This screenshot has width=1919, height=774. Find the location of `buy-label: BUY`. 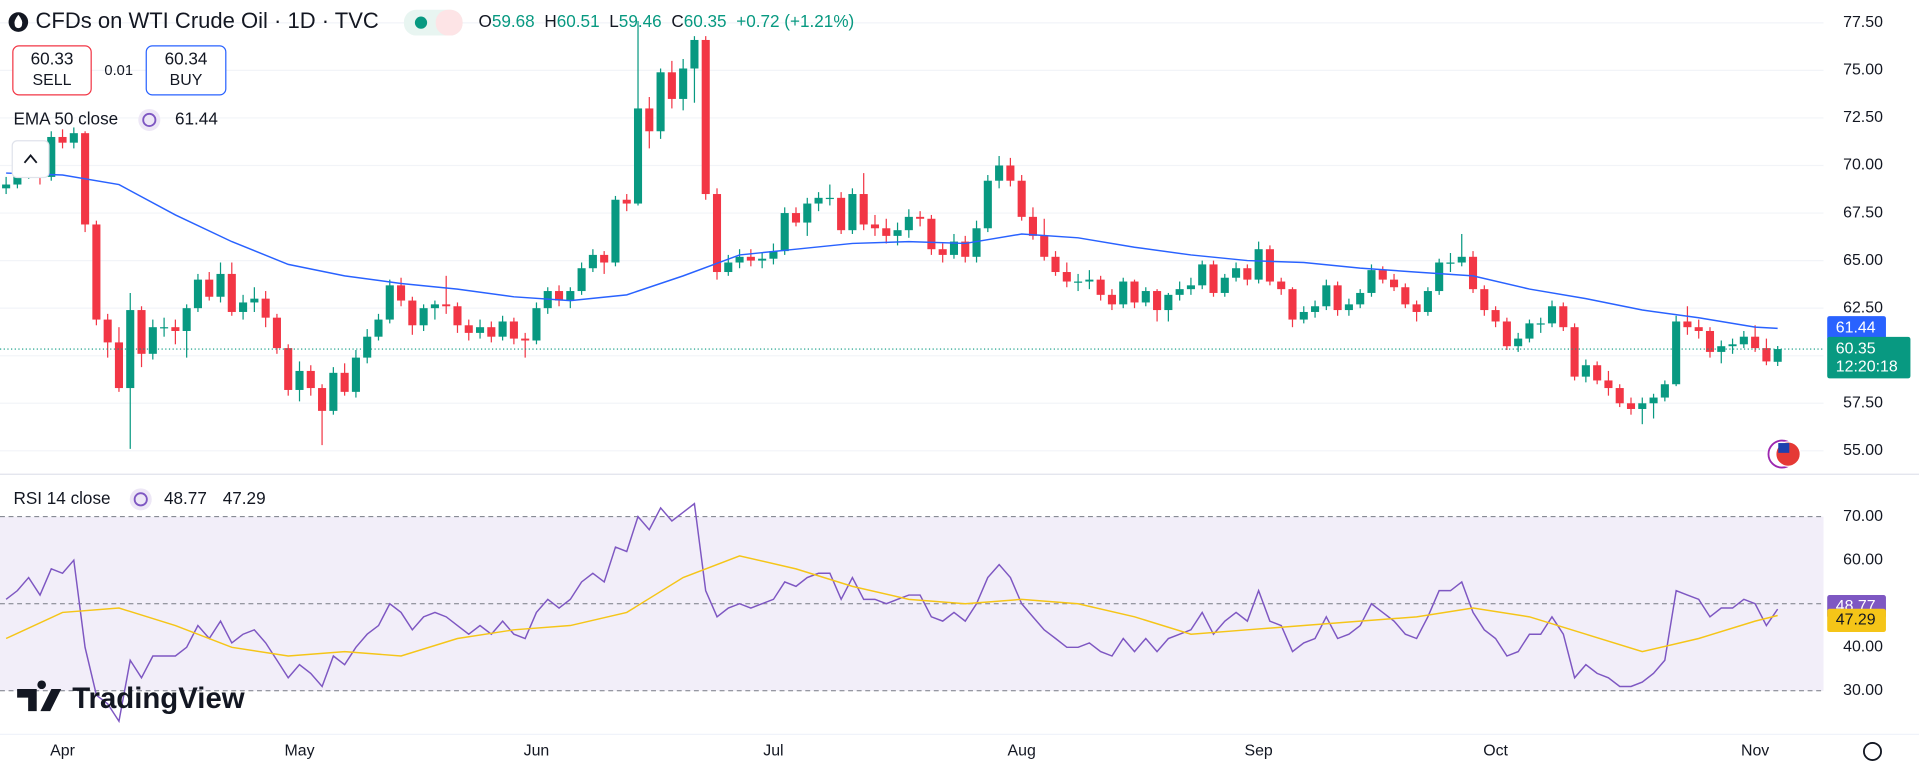

buy-label: BUY is located at coordinates (186, 80).